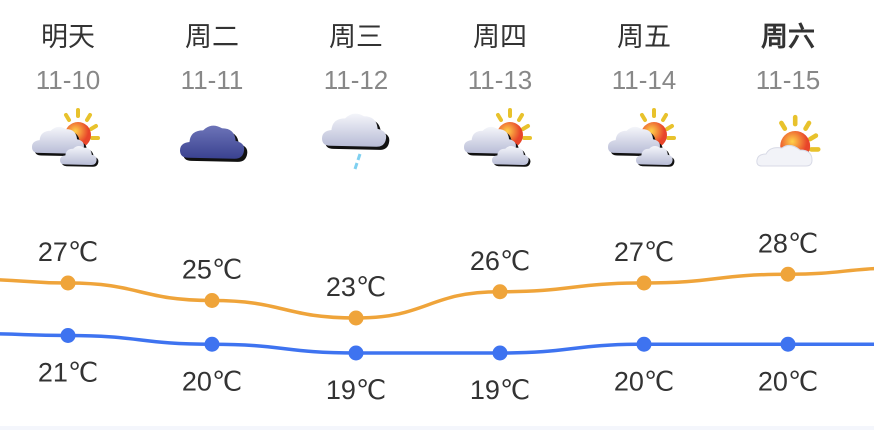  I want to click on day-label: 周三, so click(356, 37).